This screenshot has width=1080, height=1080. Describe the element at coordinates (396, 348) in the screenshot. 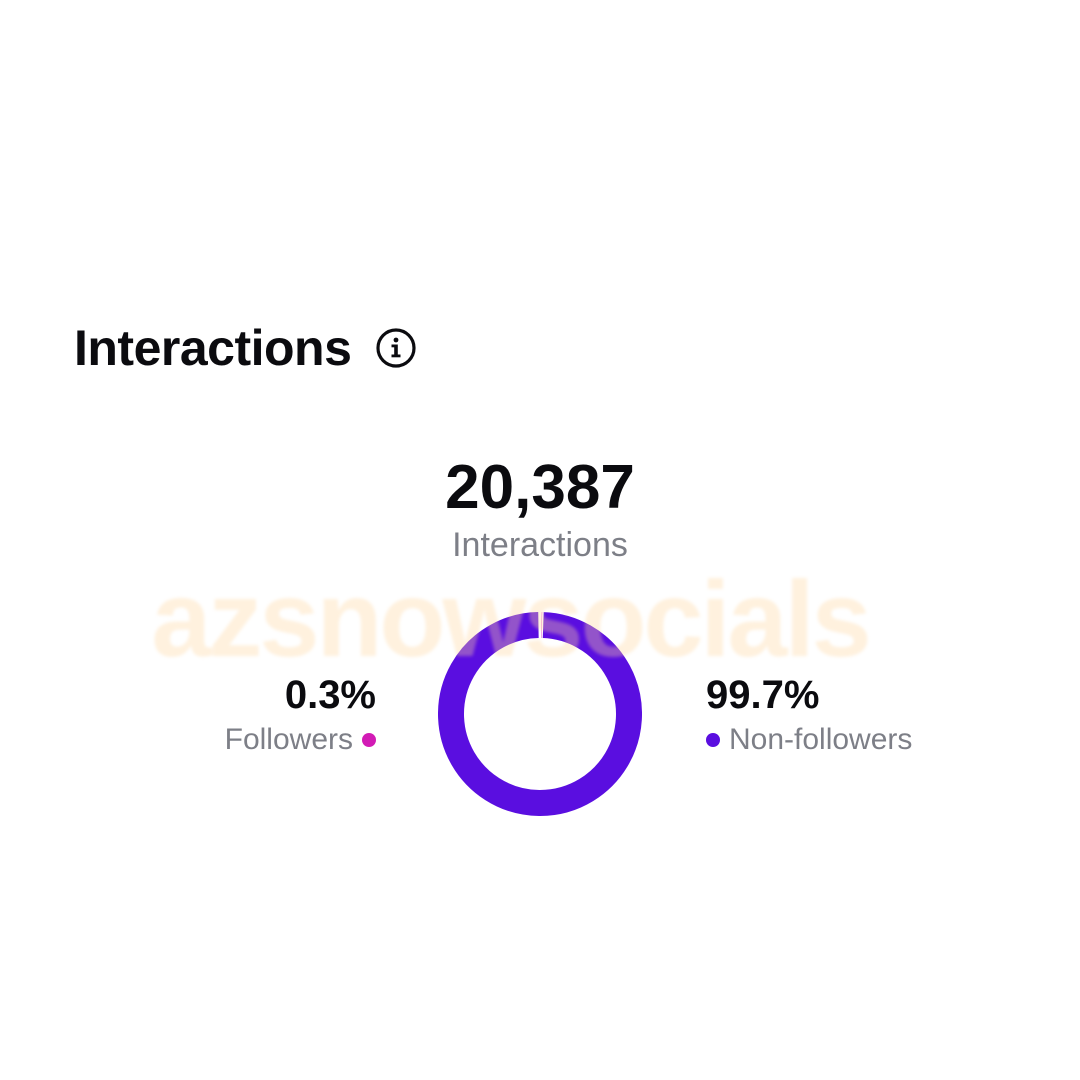

I see `info-icon` at that location.